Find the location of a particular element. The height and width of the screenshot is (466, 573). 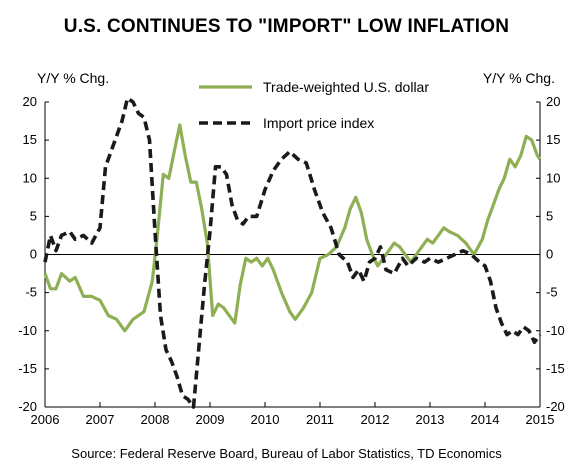

y-tick-label-left: 10 is located at coordinates (30, 177).